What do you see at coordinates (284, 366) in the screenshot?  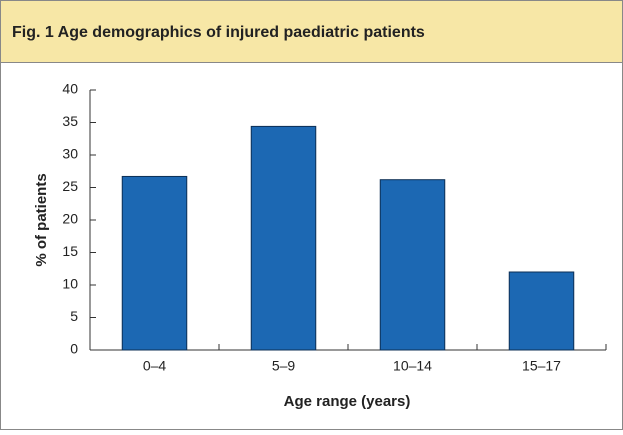 I see `x-tick-label: 5–9` at bounding box center [284, 366].